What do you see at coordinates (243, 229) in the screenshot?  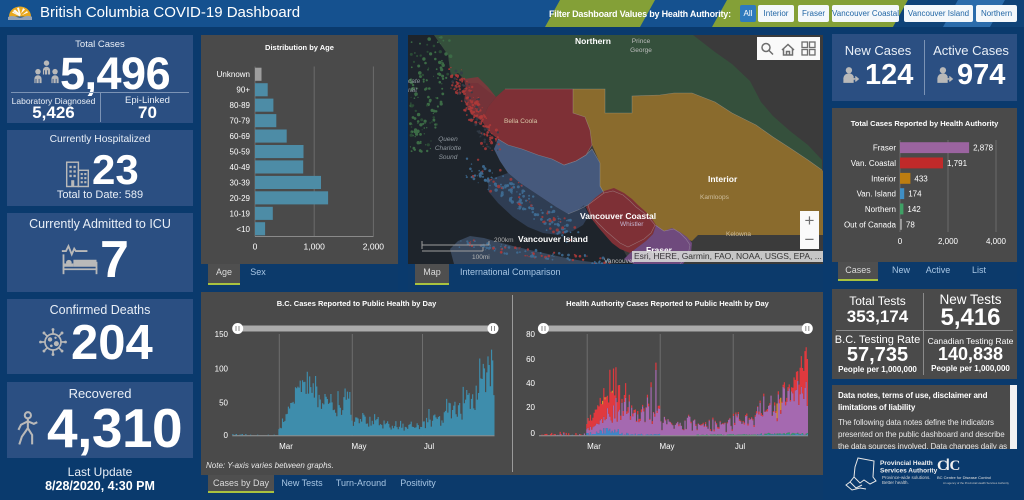 I see `svg-text: <10` at bounding box center [243, 229].